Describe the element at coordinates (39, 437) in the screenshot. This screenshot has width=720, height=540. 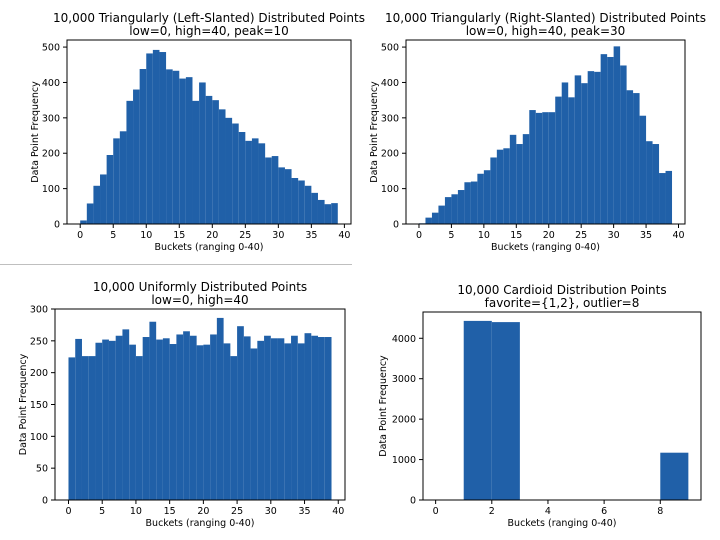
I see `chart3-y-tick-label: 100` at that location.